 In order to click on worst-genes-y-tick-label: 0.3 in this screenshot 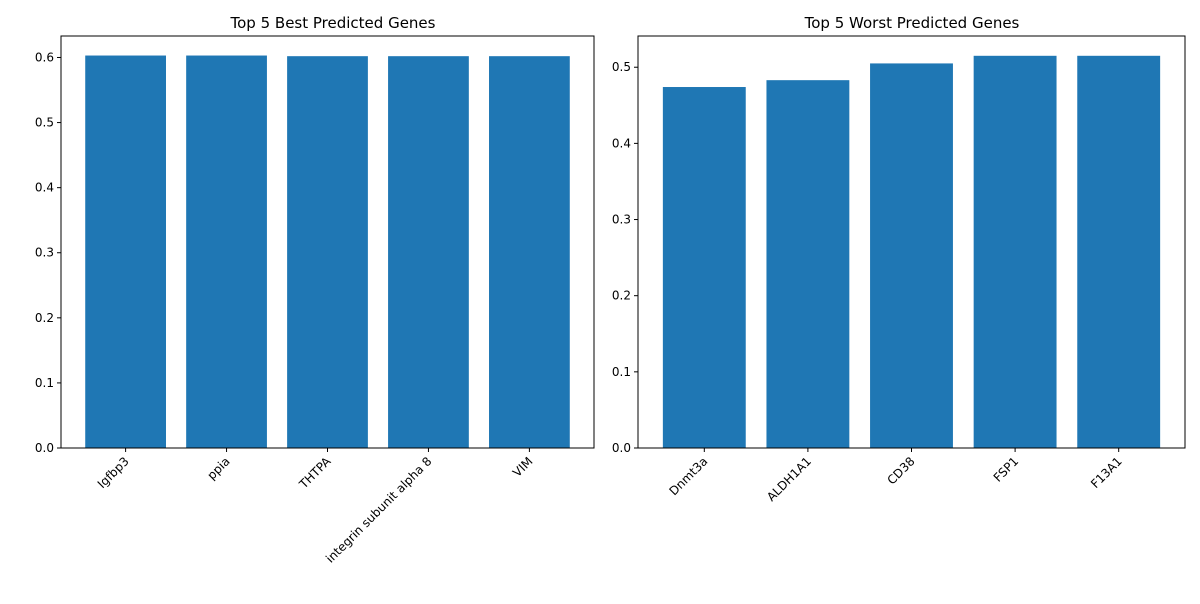, I will do `click(621, 220)`.